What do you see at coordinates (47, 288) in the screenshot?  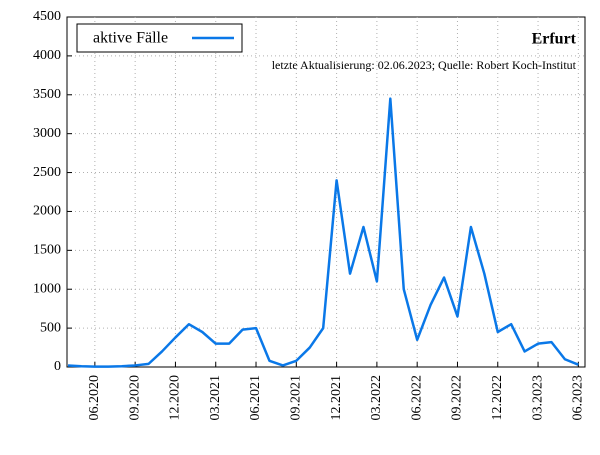 I see `y-tick-label: 1000` at bounding box center [47, 288].